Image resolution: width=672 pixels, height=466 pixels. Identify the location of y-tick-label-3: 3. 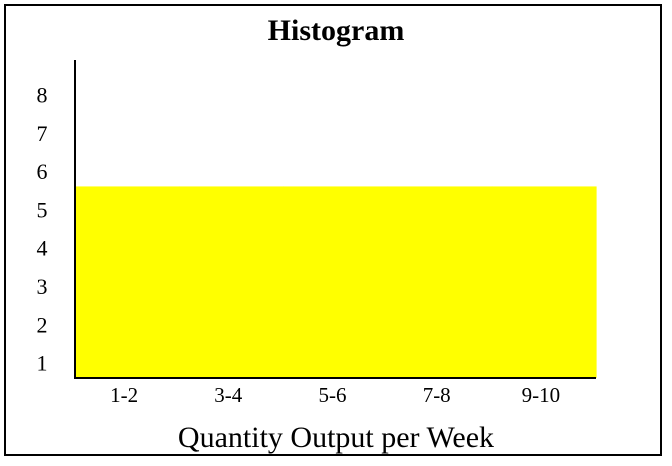
(42, 286).